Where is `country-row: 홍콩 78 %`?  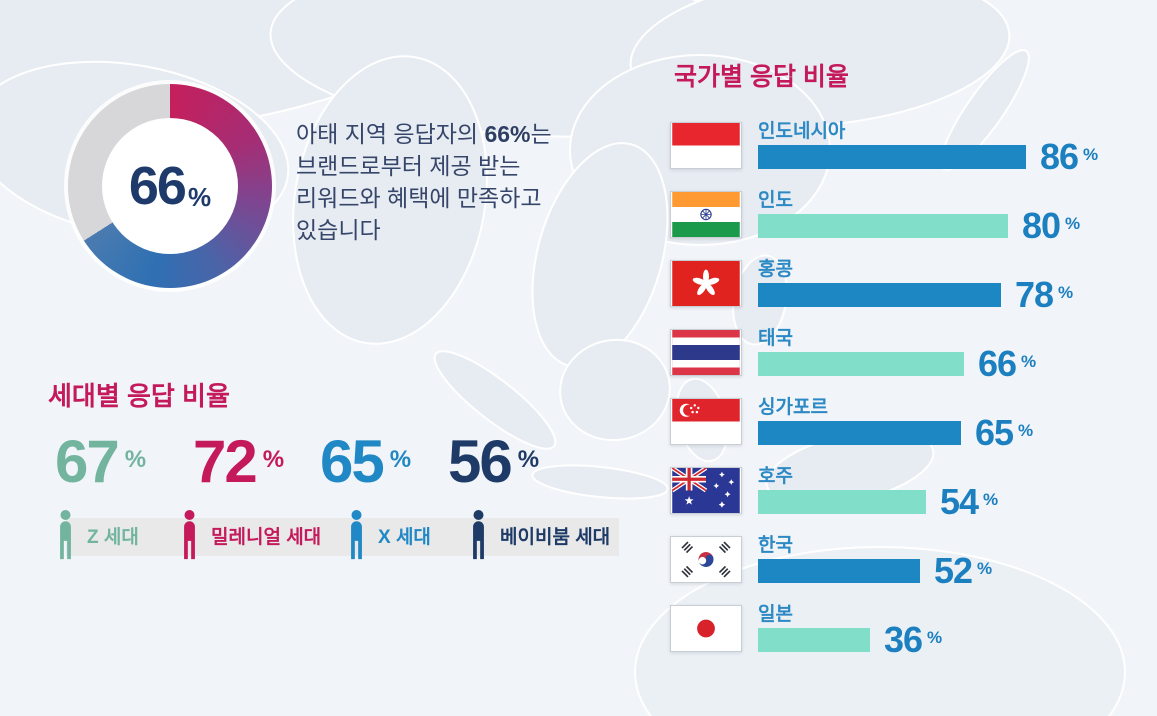 country-row: 홍콩 78 % is located at coordinates (913, 287).